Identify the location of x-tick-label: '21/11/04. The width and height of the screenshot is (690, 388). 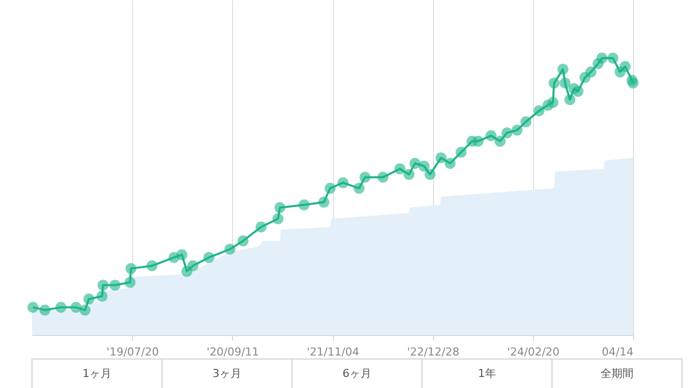
(333, 352).